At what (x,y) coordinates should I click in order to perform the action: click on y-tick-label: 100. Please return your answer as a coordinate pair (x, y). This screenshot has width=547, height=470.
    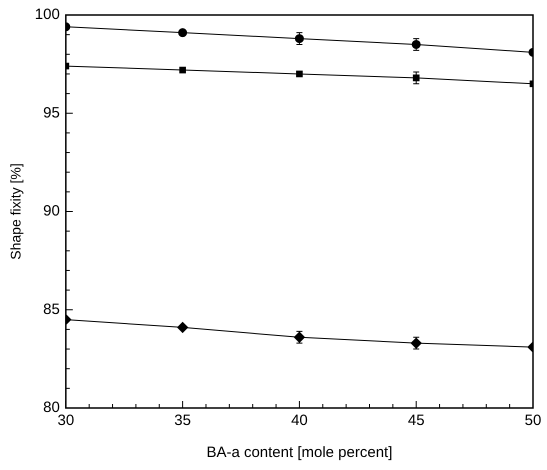
    Looking at the image, I should click on (47, 15).